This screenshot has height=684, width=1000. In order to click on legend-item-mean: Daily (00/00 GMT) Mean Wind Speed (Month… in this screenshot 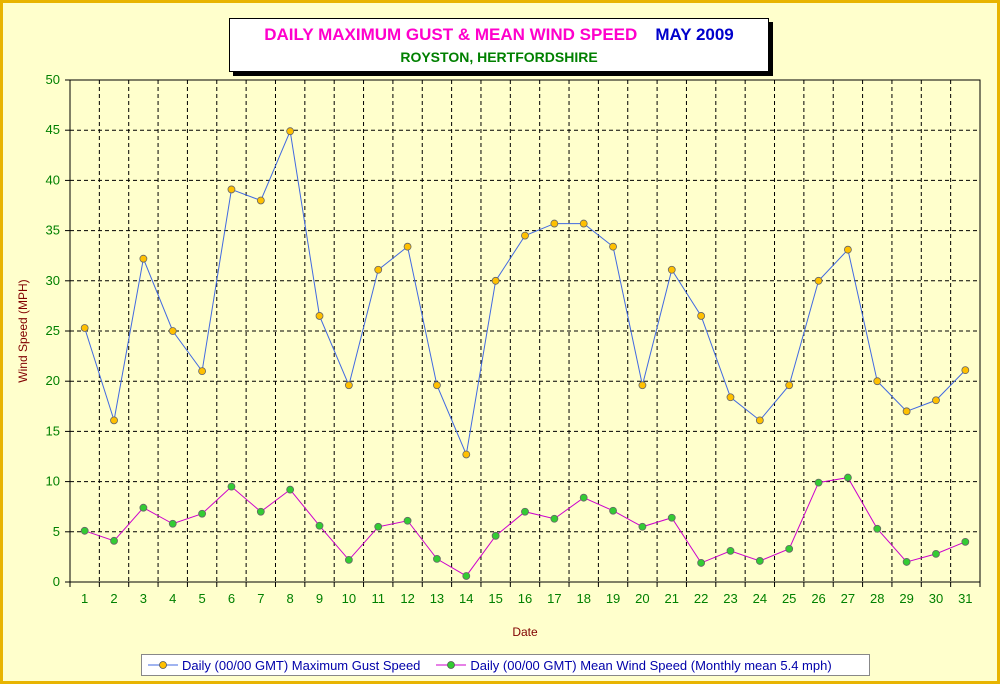, I will do `click(634, 665)`.